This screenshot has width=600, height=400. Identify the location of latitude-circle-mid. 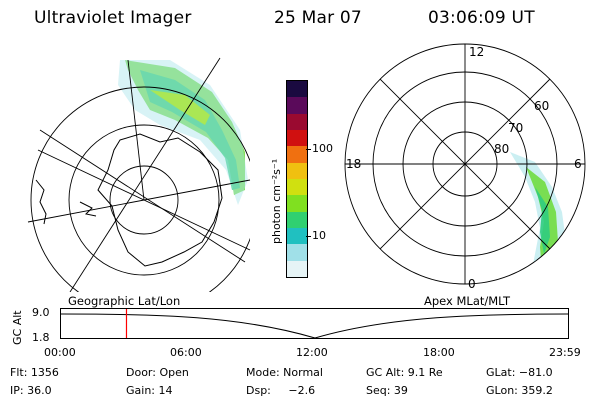
(144, 200).